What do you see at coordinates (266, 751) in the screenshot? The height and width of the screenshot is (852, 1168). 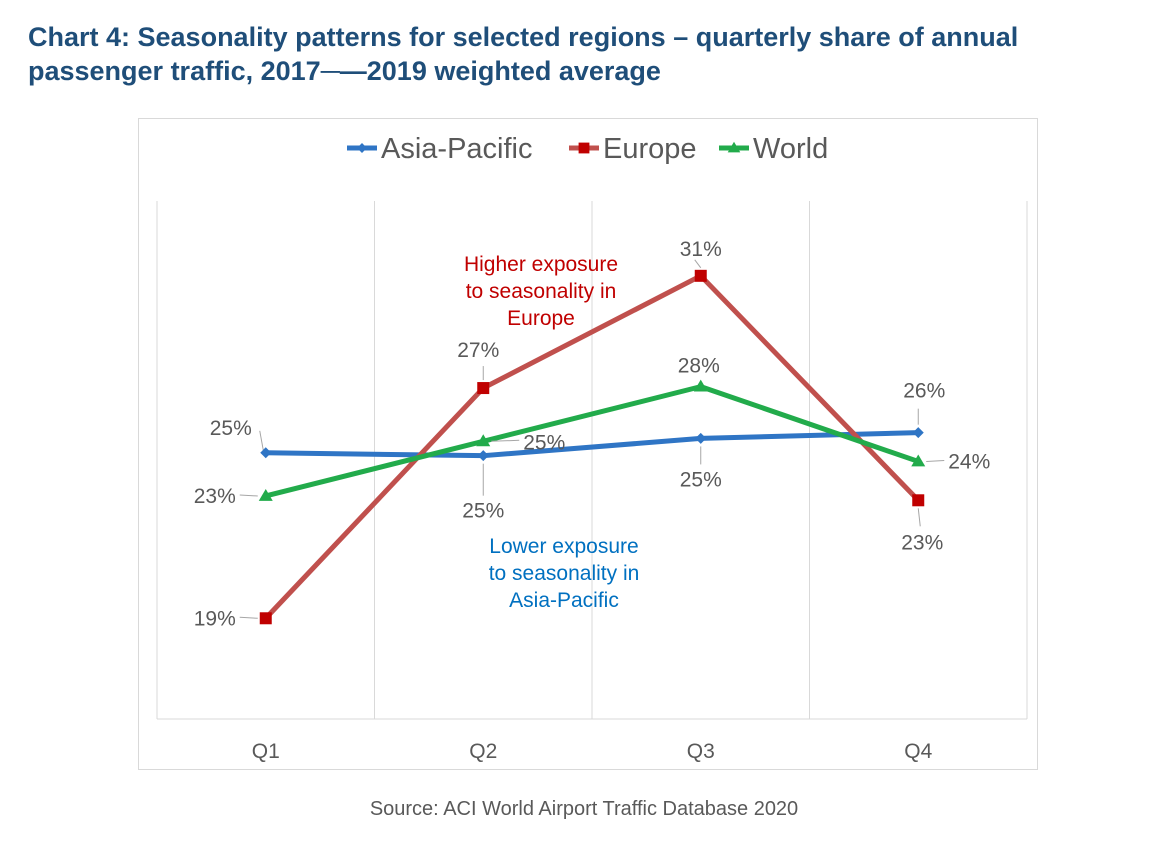 I see `x-tick-label: Q1` at bounding box center [266, 751].